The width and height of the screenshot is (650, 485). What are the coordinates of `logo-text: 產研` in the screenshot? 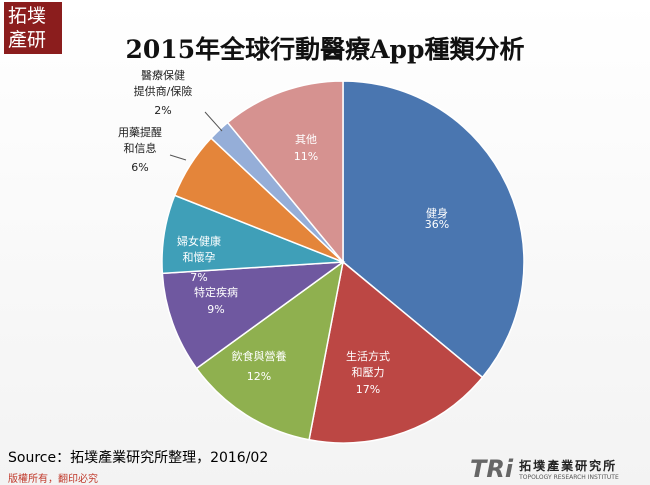 It's located at (27, 40).